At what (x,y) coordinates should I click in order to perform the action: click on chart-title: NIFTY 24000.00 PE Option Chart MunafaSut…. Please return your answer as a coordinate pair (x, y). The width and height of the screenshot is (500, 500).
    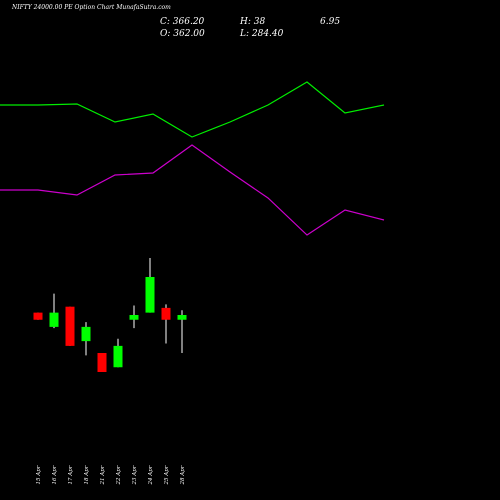
    Looking at the image, I should click on (91, 7).